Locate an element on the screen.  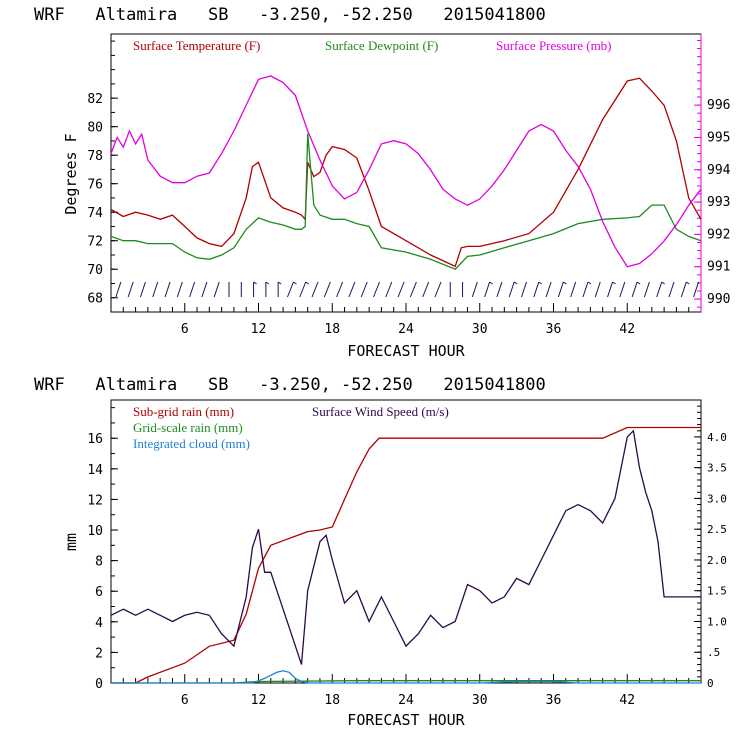
legend-temperature: Surface Temperature (F) is located at coordinates (196, 45).